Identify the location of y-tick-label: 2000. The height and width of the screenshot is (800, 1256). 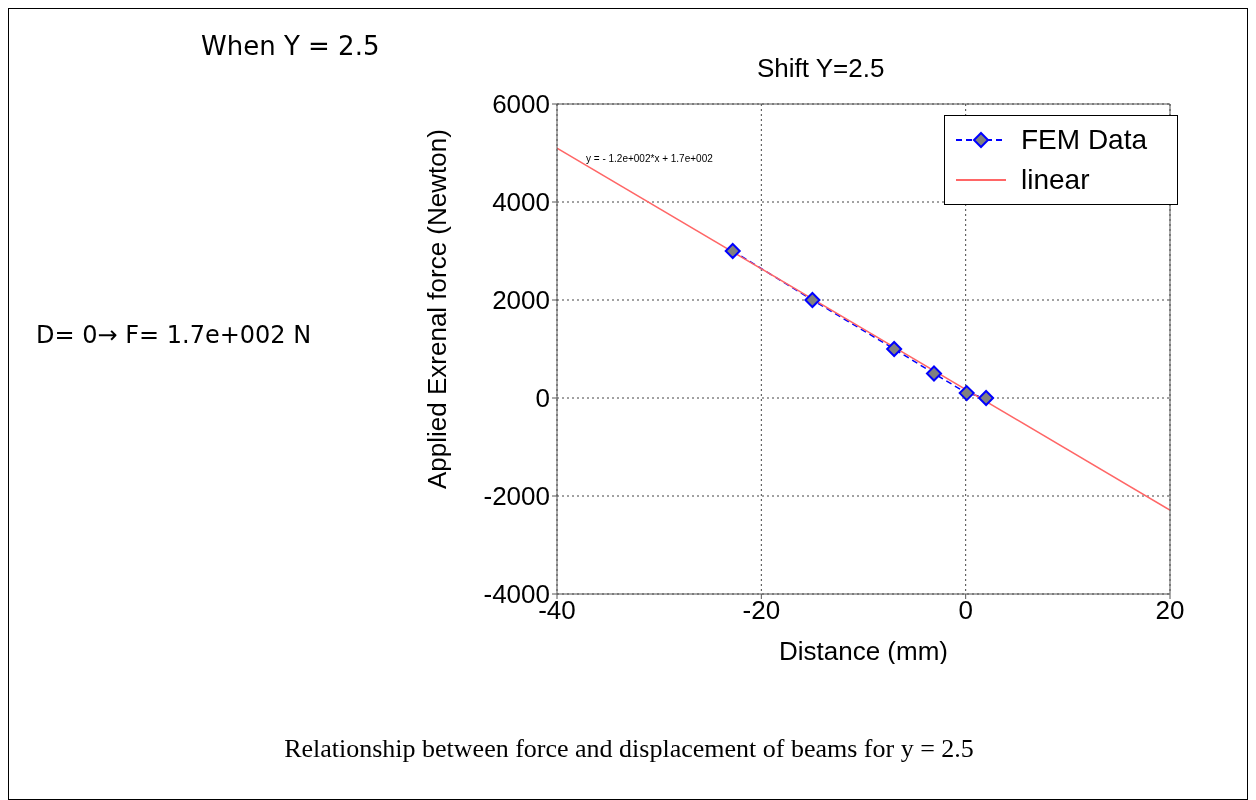
(521, 300).